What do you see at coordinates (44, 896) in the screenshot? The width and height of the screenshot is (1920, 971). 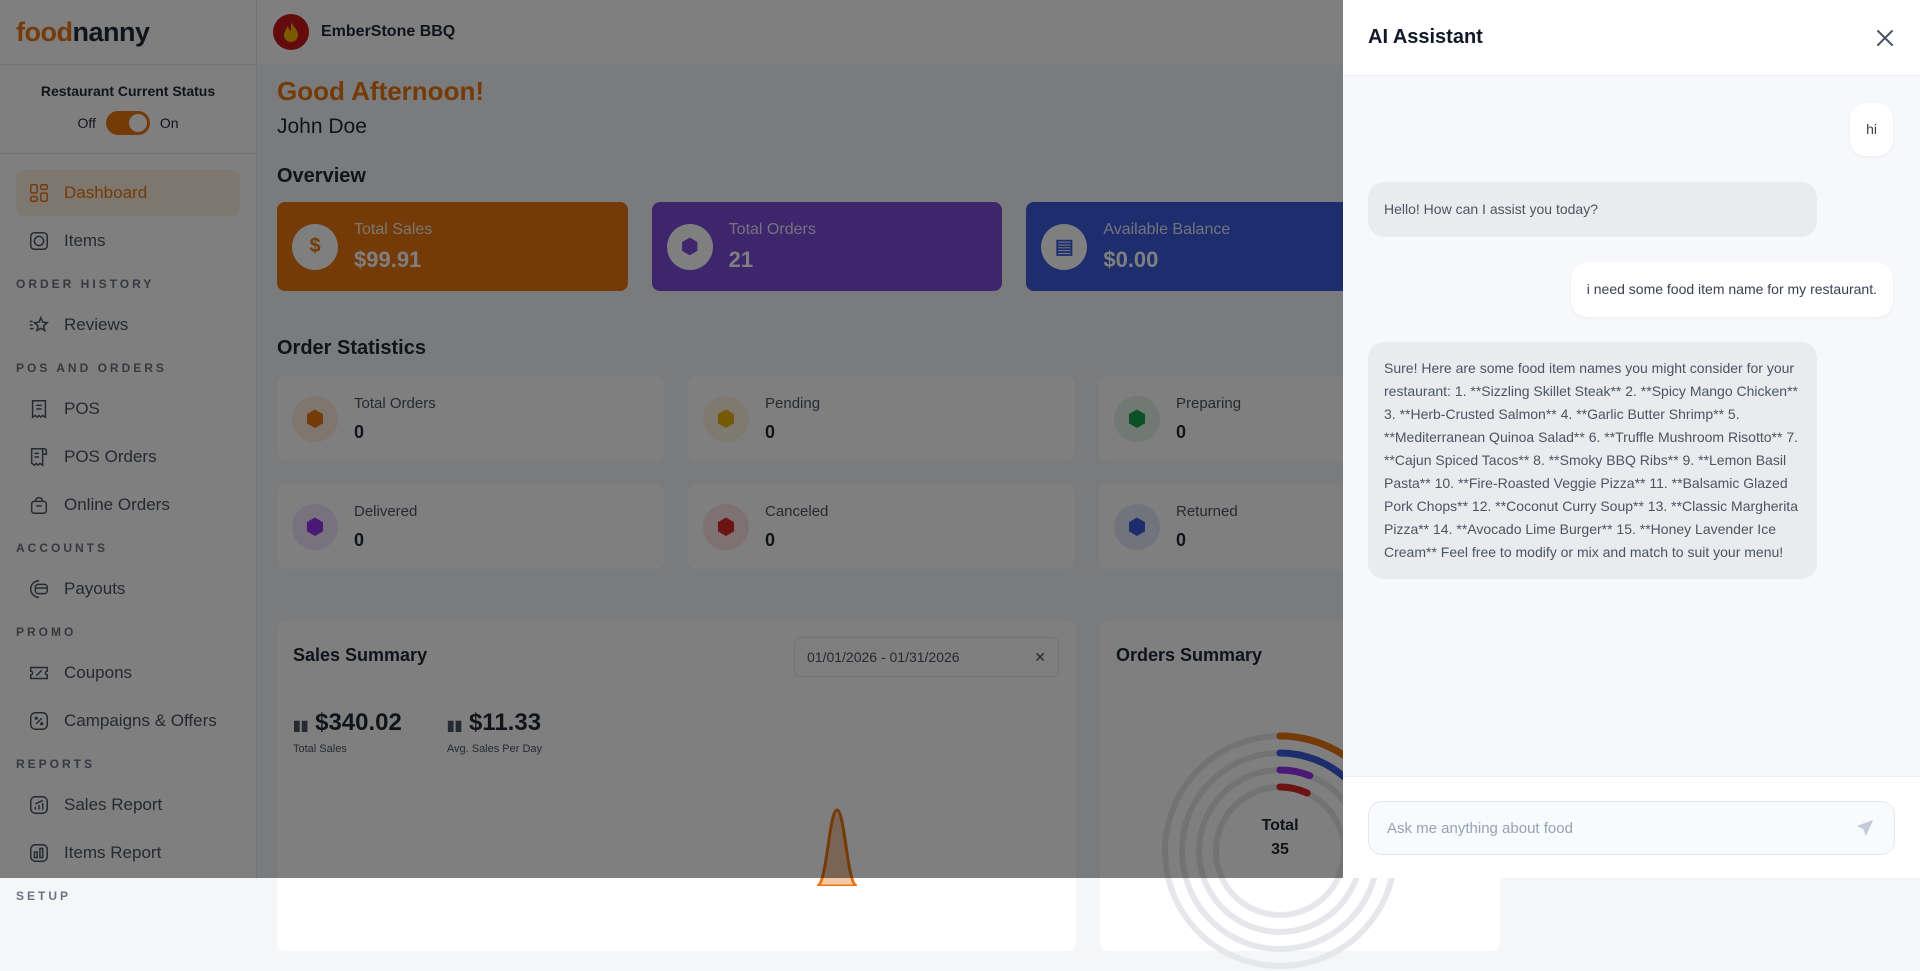 I see `nav-section-label: SETUP` at bounding box center [44, 896].